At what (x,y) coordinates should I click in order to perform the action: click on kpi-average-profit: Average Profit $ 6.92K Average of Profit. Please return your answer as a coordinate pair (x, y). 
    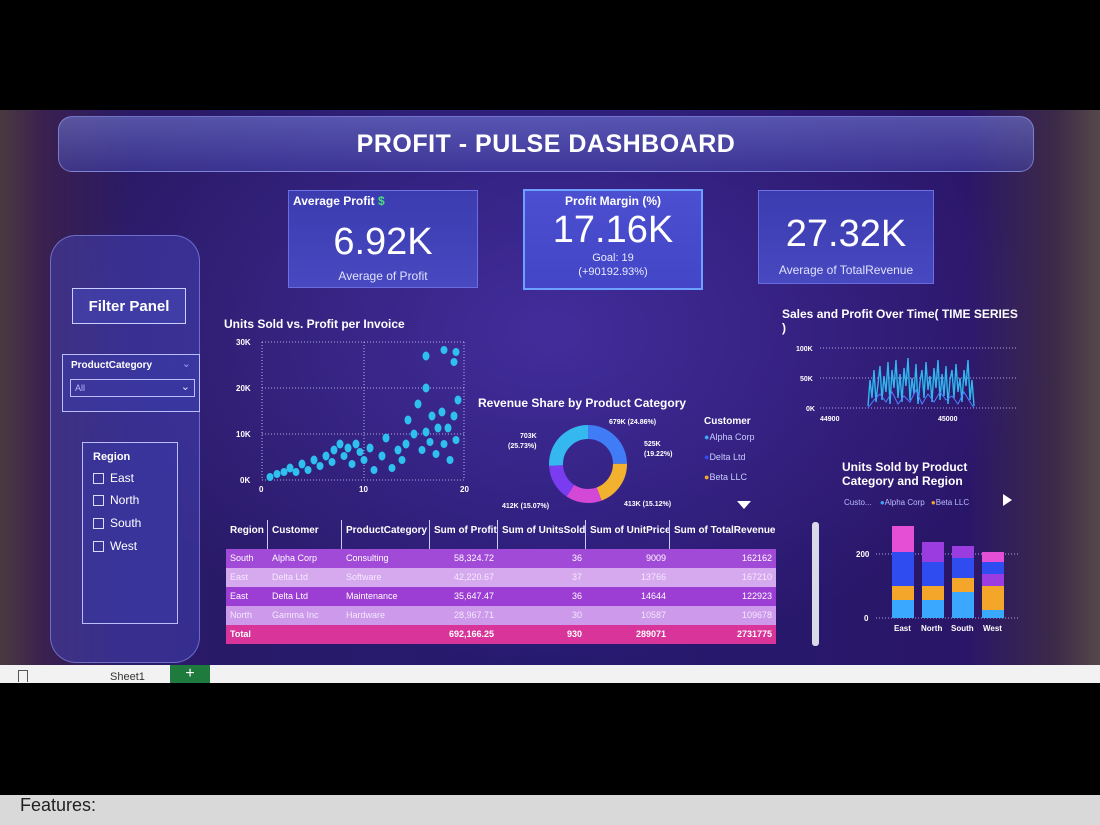
    Looking at the image, I should click on (383, 239).